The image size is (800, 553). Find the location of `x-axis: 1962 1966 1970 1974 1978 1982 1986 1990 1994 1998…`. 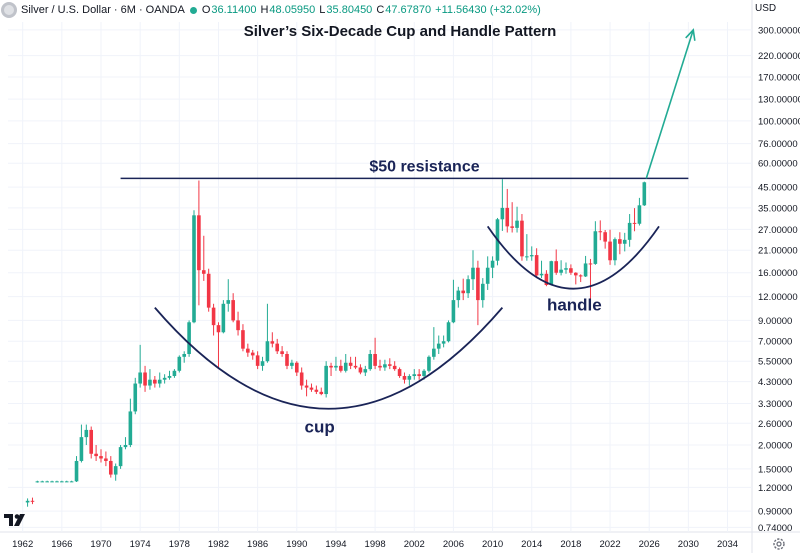

x-axis: 1962 1966 1970 1974 1978 1982 1986 1990 1994 1998… is located at coordinates (375, 544).